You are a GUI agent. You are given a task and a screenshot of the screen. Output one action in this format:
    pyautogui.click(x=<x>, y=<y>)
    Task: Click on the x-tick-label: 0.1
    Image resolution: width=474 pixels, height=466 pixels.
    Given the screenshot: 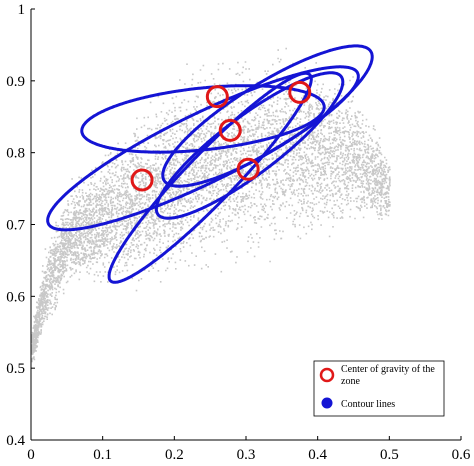 What is the action you would take?
    pyautogui.click(x=102, y=455)
    